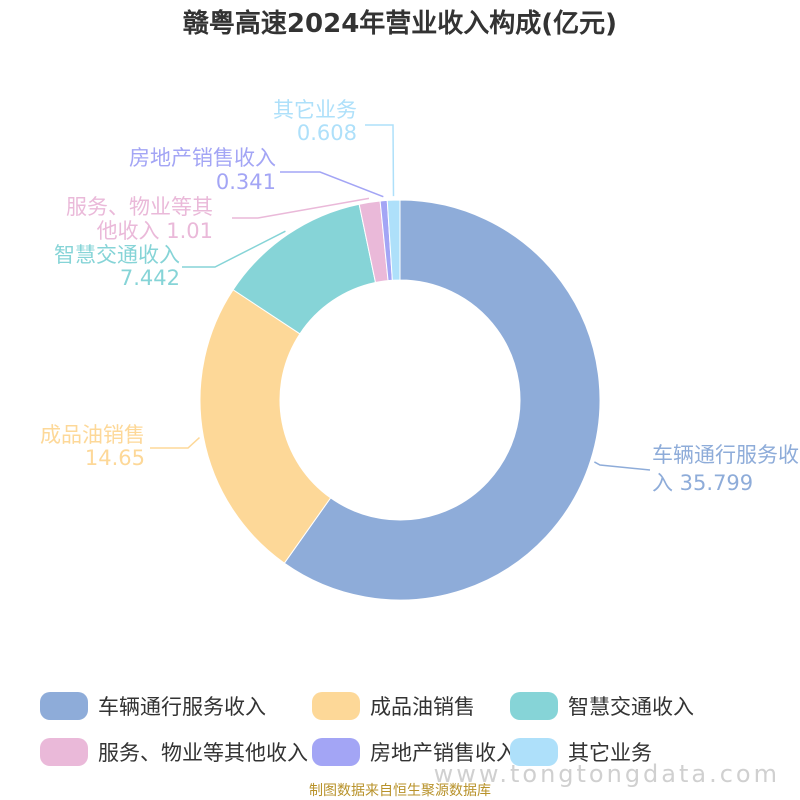 The image size is (800, 800). I want to click on legend-label-4: 房地产销售收入, so click(443, 753).